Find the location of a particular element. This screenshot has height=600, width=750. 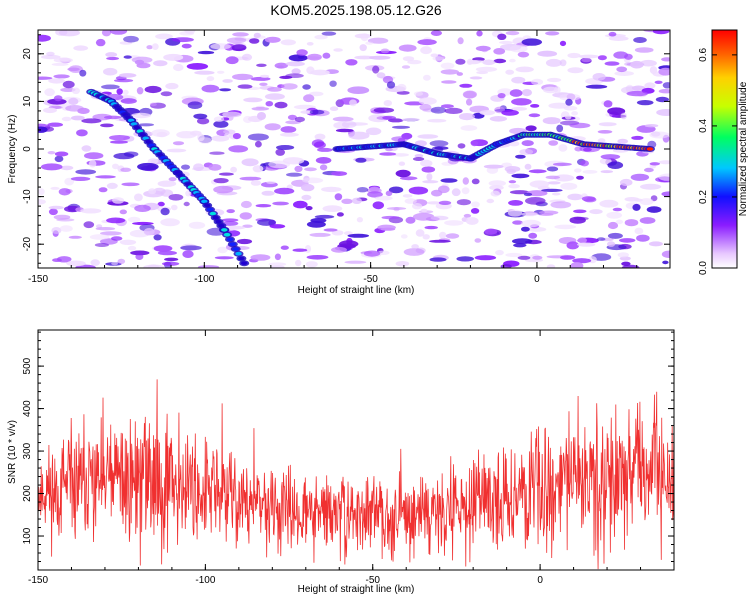

spectrogram-y-axis-label: Frequency (Hz) is located at coordinates (12, 149).